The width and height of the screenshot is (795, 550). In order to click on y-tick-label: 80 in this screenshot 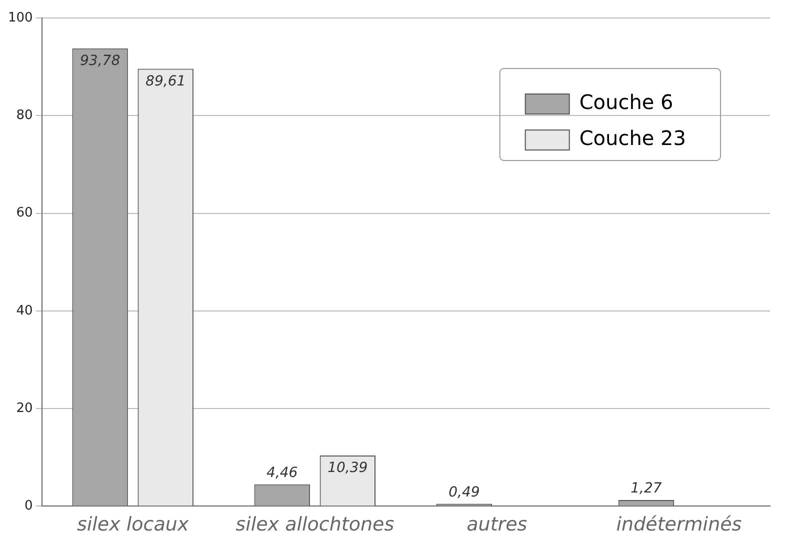, I will do `click(24, 116)`.